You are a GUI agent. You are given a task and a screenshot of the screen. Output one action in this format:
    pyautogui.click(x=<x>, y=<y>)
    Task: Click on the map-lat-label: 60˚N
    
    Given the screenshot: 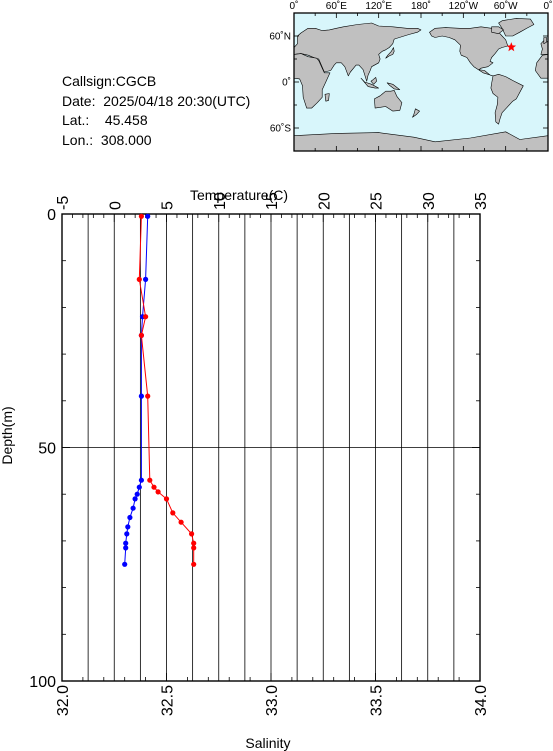 What is the action you would take?
    pyautogui.click(x=280, y=37)
    